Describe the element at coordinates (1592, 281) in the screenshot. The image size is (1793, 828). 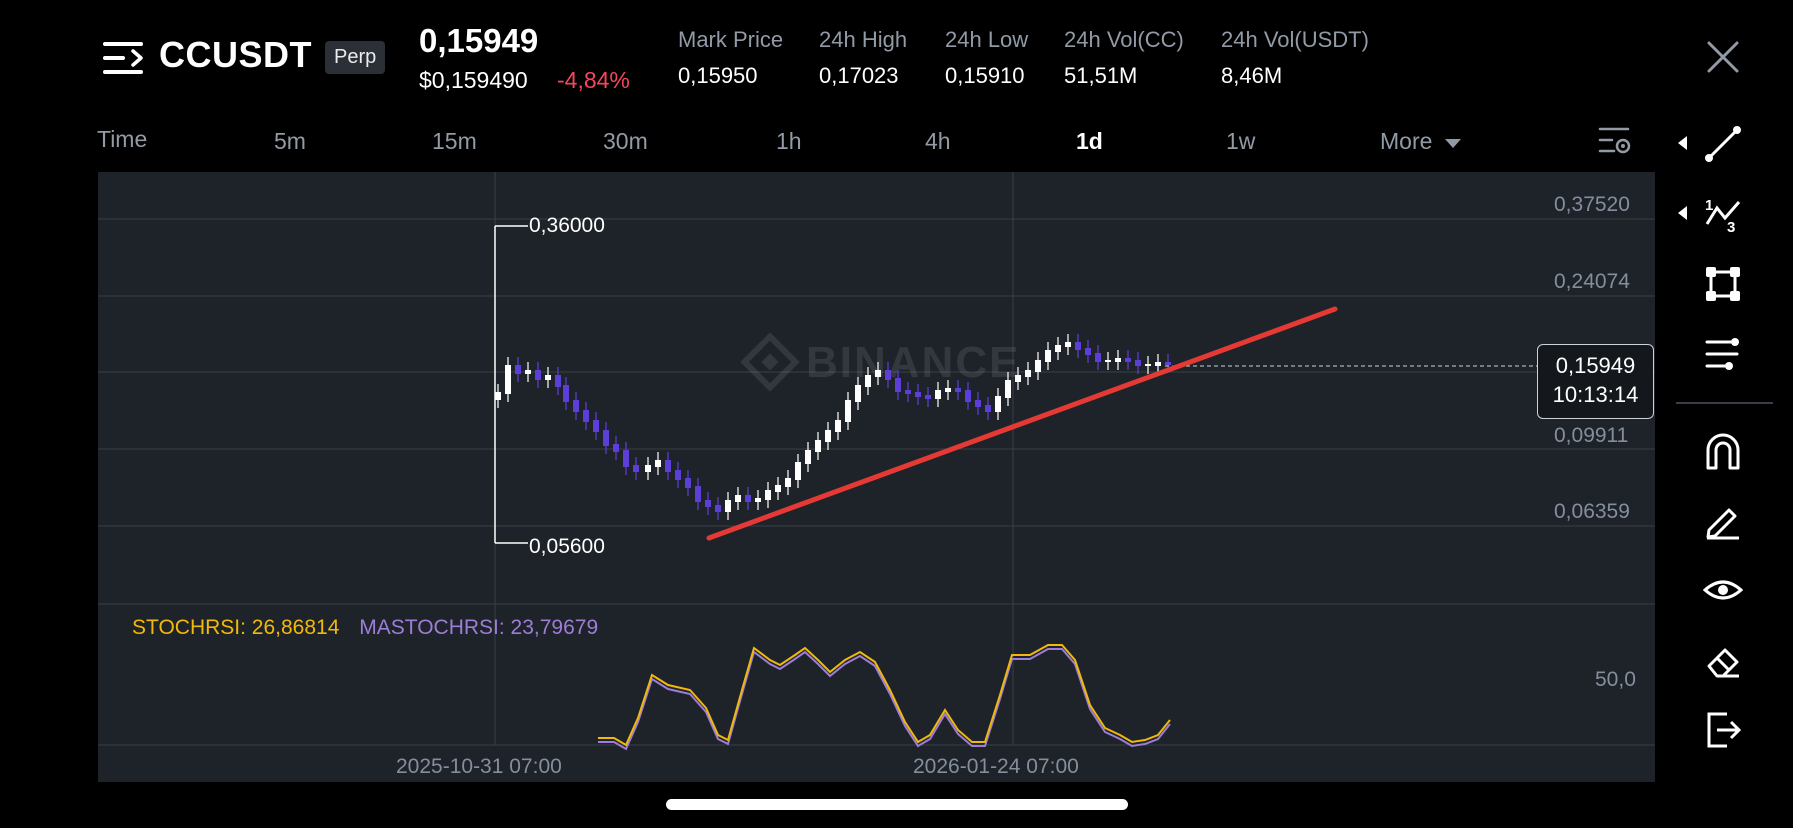
I see `y-tick: 0,24074` at that location.